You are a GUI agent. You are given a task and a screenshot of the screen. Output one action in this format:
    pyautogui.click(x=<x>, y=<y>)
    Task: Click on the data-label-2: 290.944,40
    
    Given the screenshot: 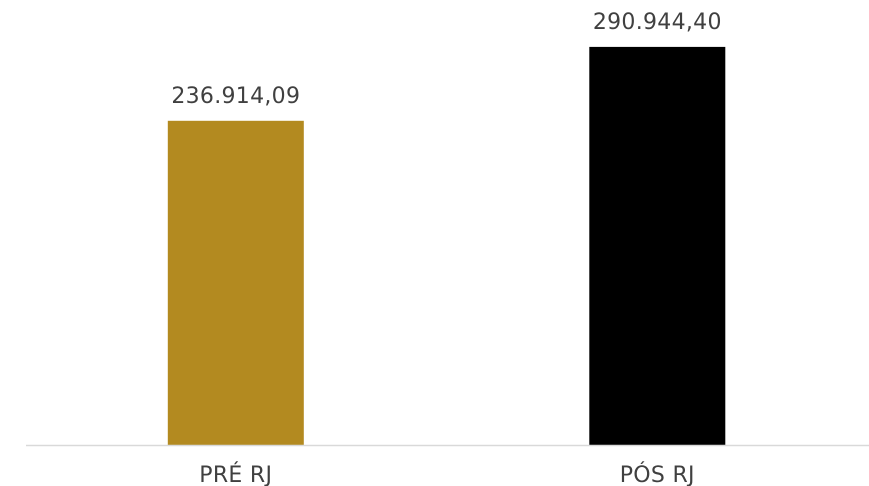 What is the action you would take?
    pyautogui.click(x=657, y=22)
    